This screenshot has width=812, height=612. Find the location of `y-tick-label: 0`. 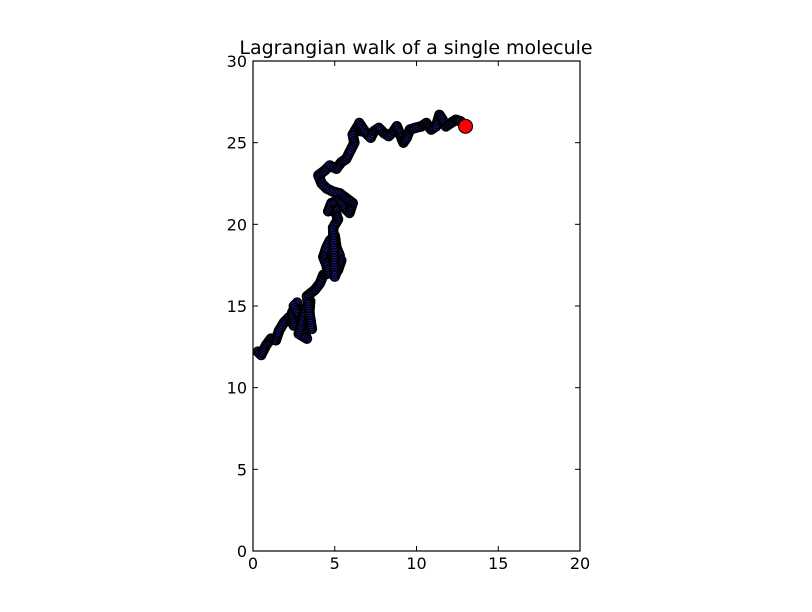

y-tick-label: 0 is located at coordinates (242, 551).